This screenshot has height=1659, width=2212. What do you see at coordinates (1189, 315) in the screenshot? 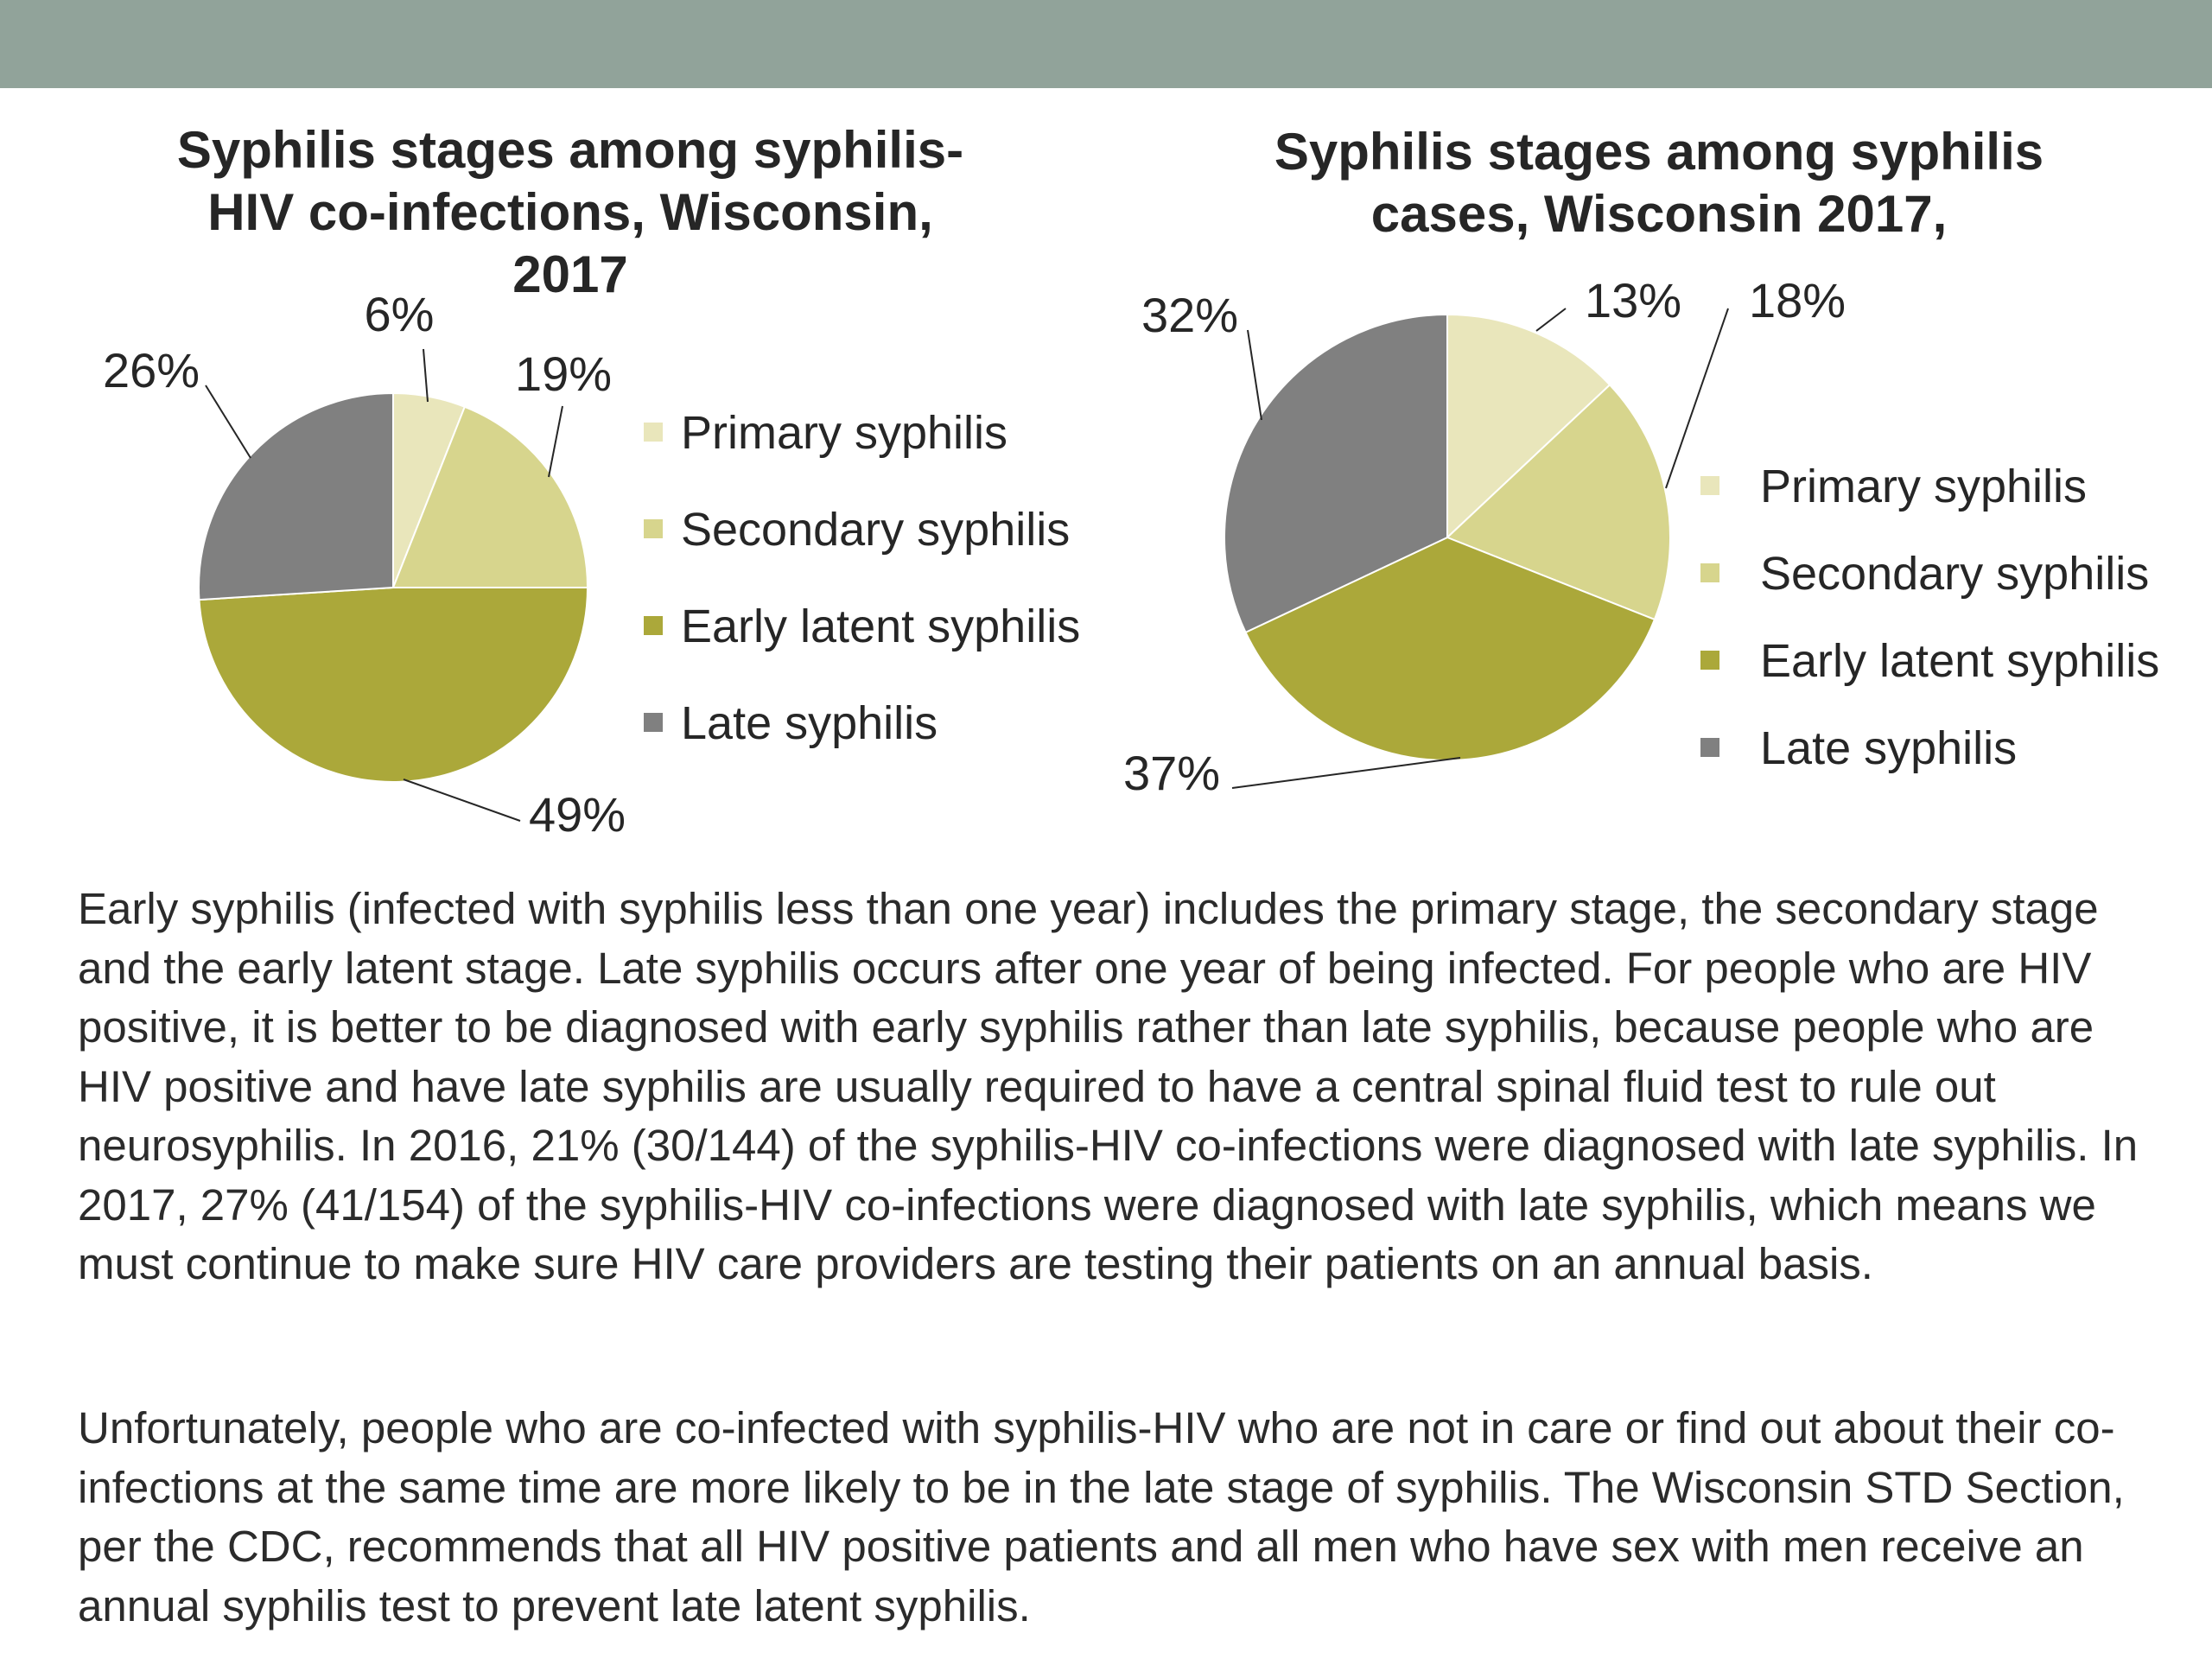
I see `data-label-cases-late-syphilis: 32%` at bounding box center [1189, 315].